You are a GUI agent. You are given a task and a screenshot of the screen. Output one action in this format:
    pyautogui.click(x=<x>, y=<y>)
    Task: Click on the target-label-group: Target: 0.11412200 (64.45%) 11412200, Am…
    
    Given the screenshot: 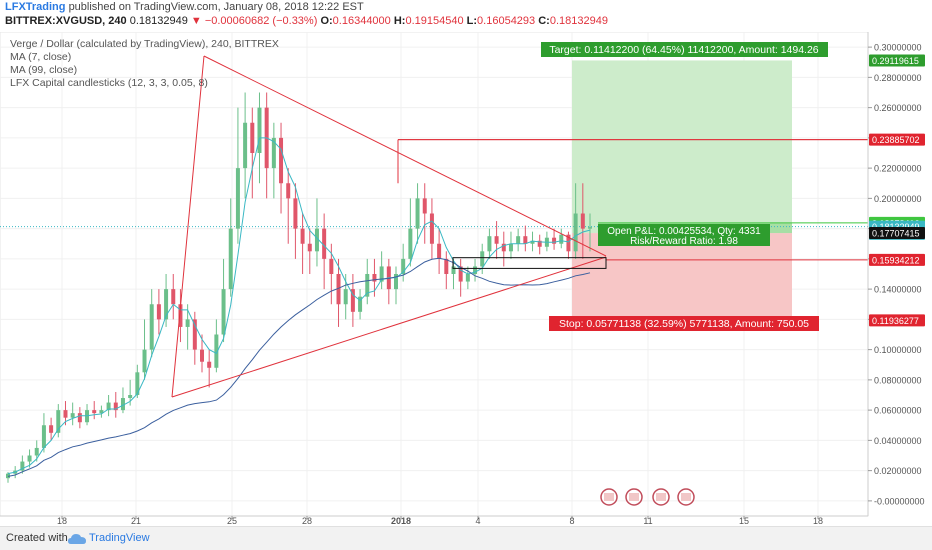 What is the action you would take?
    pyautogui.click(x=684, y=49)
    